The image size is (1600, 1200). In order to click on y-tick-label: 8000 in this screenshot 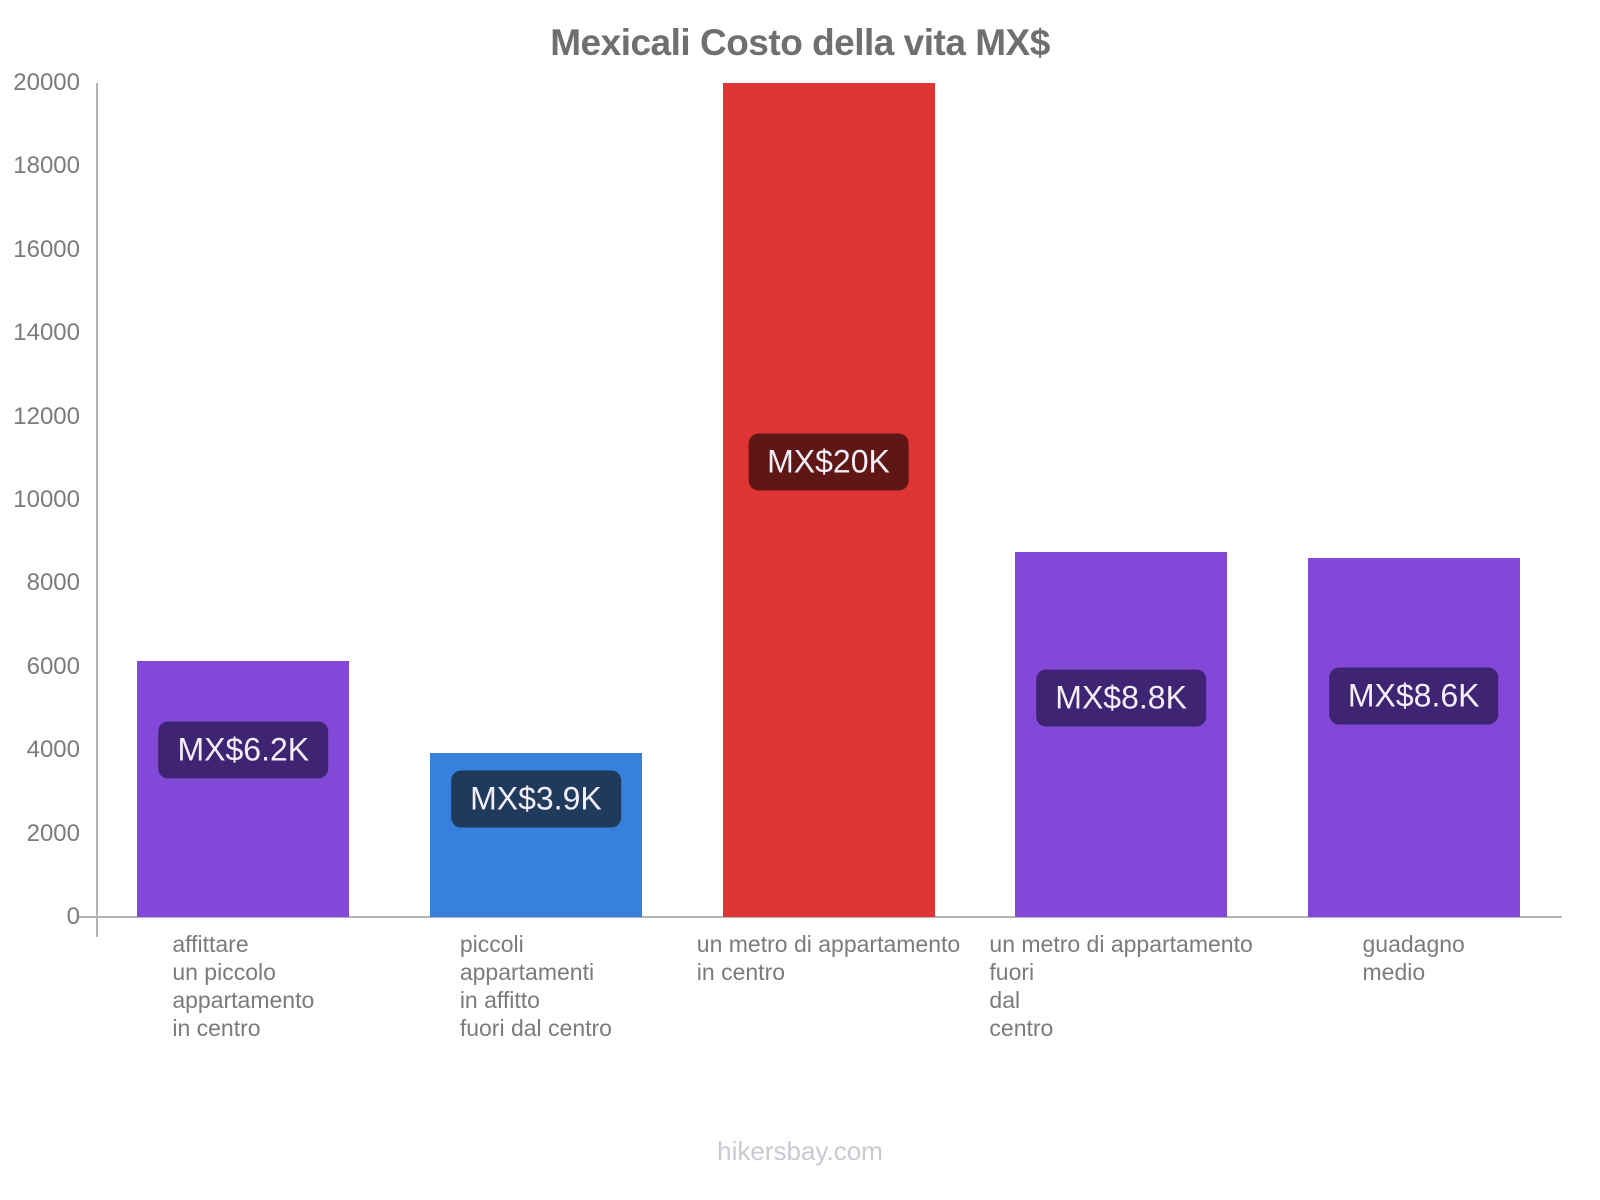, I will do `click(53, 583)`.